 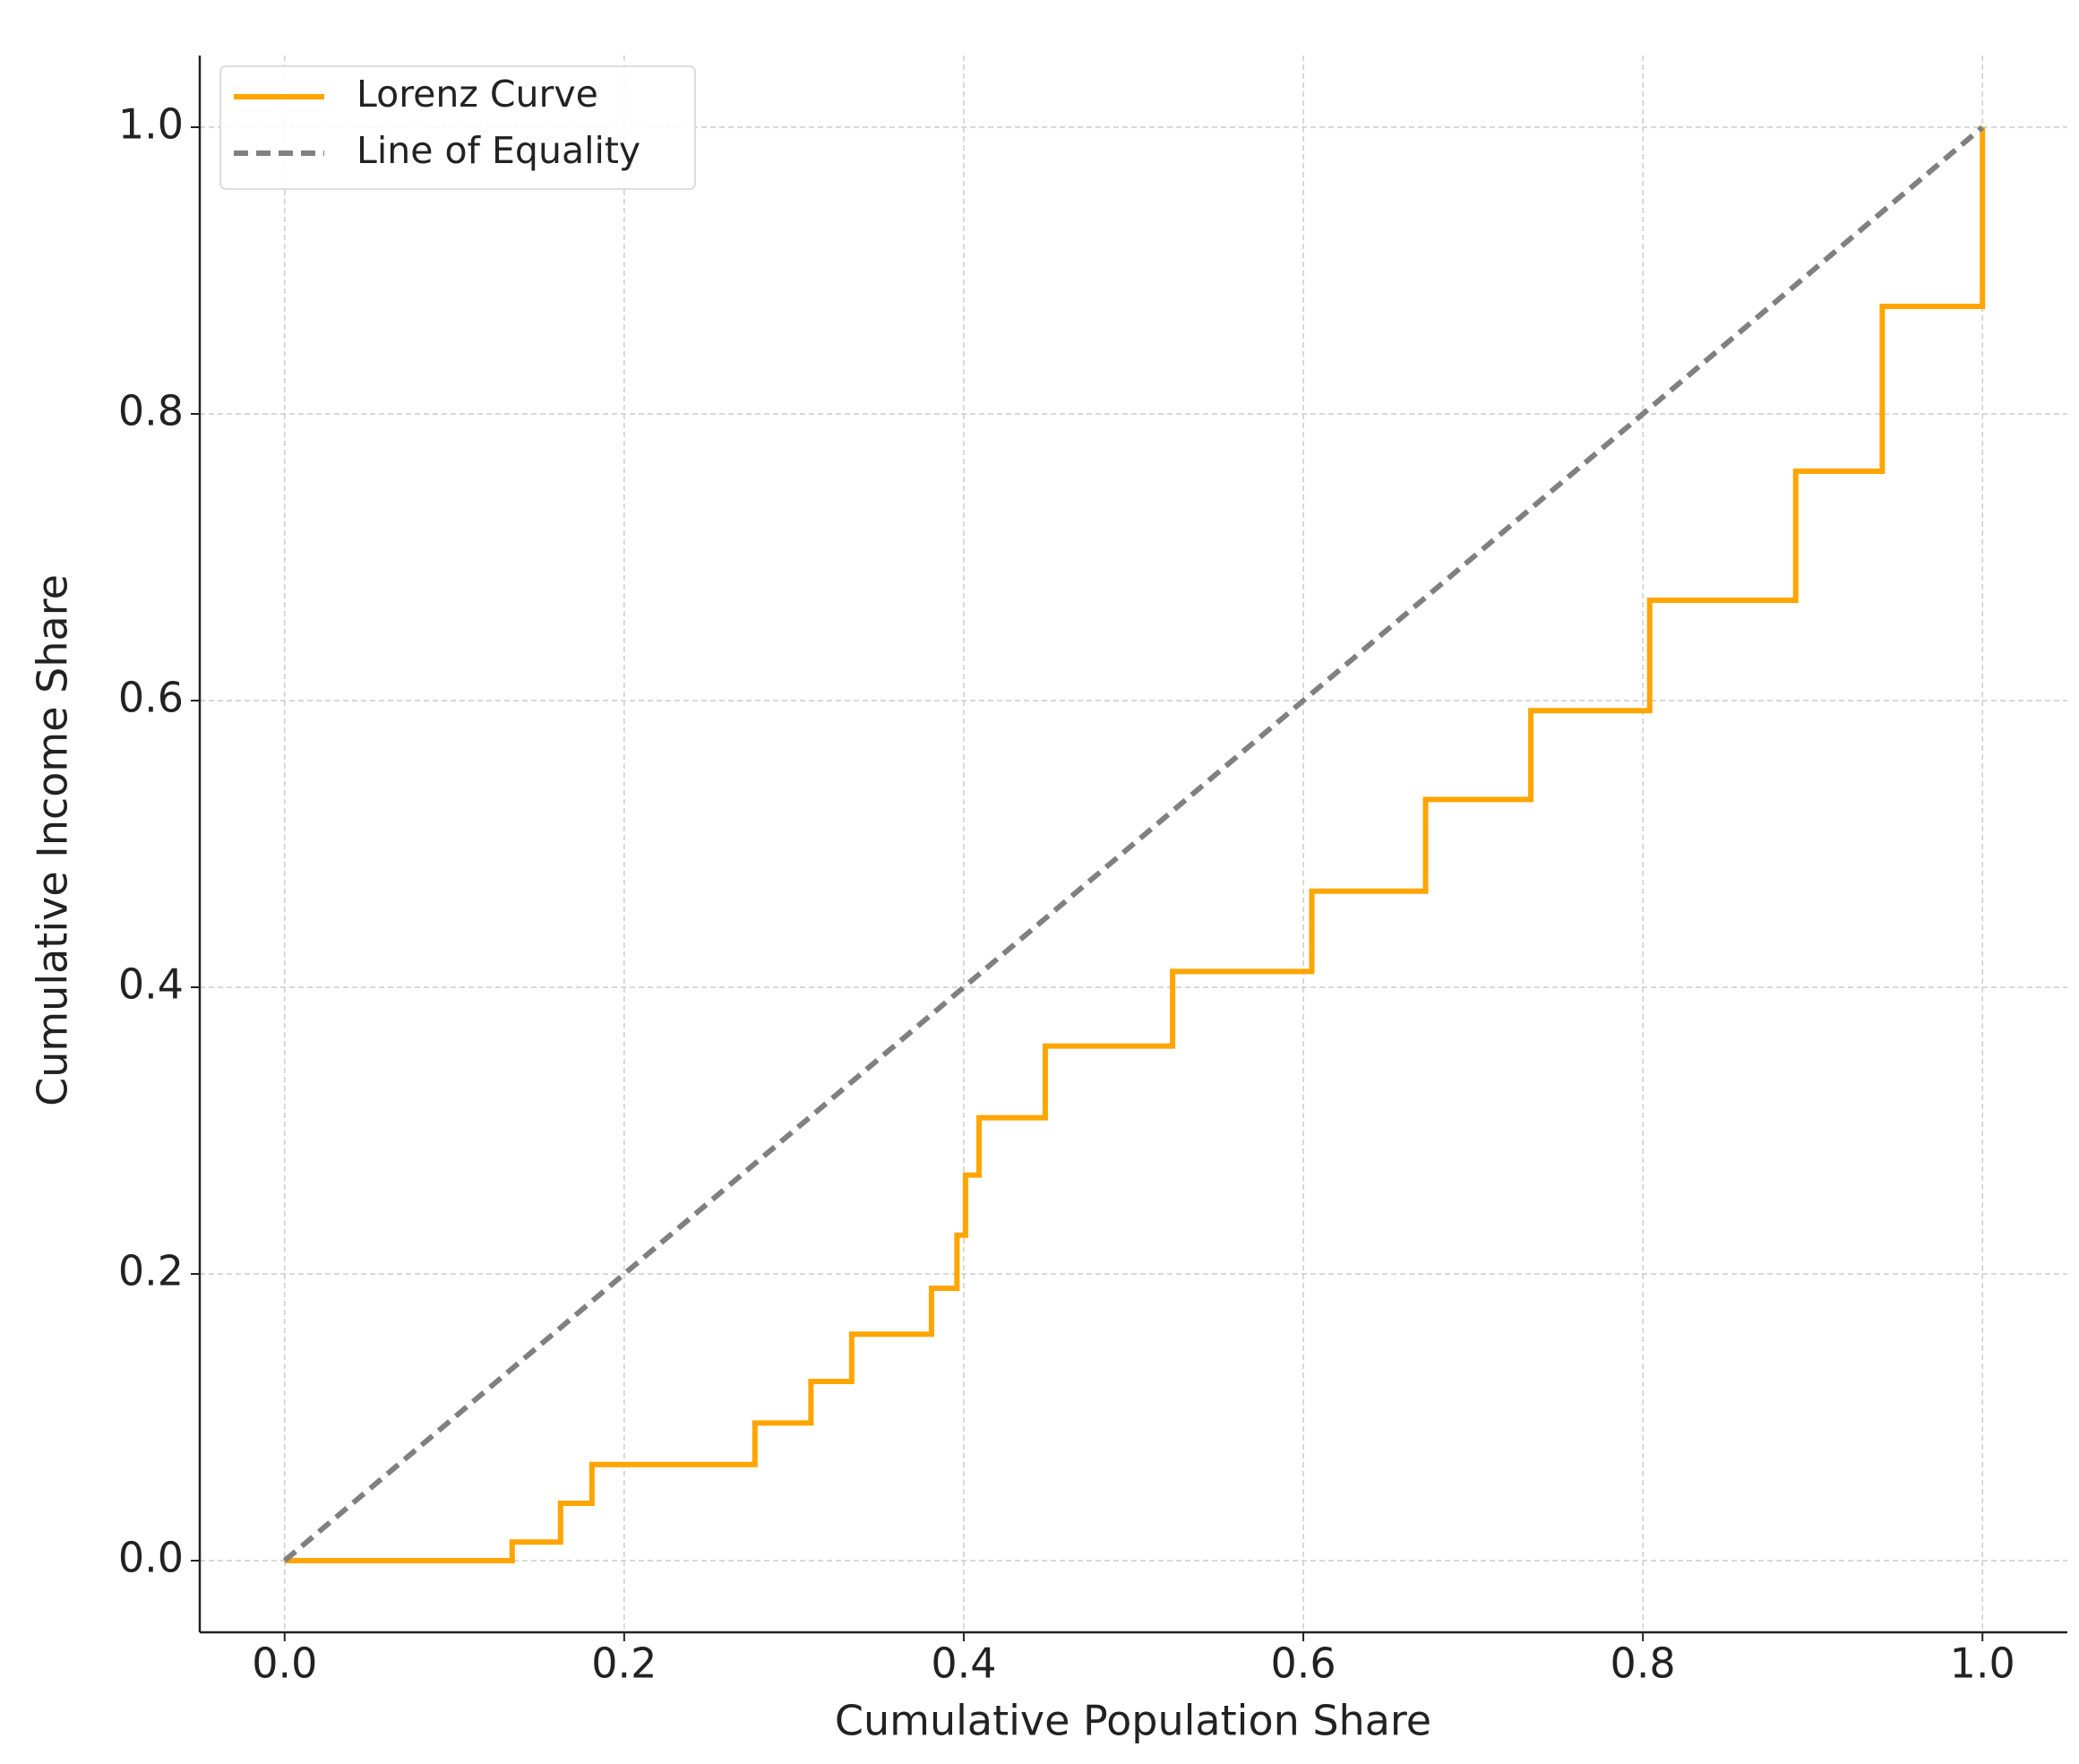 I want to click on y-tick-label: 0.0, so click(x=151, y=1558).